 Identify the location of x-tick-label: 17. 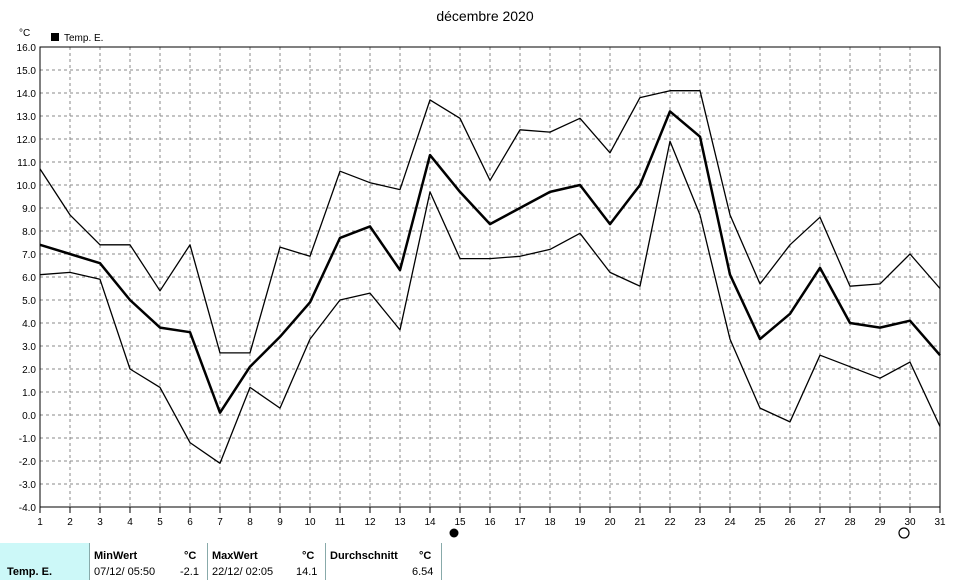
(520, 522).